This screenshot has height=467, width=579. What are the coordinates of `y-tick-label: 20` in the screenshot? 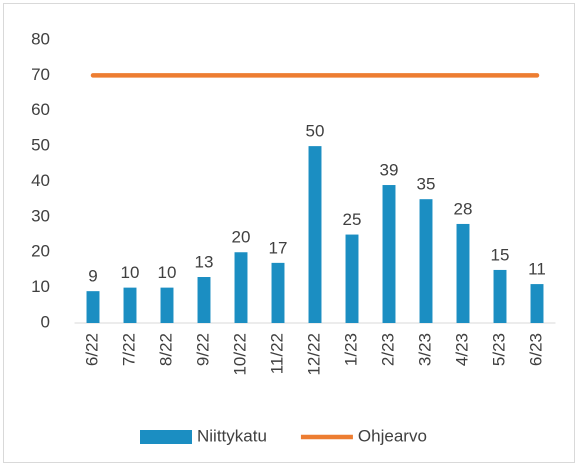 It's located at (40, 251).